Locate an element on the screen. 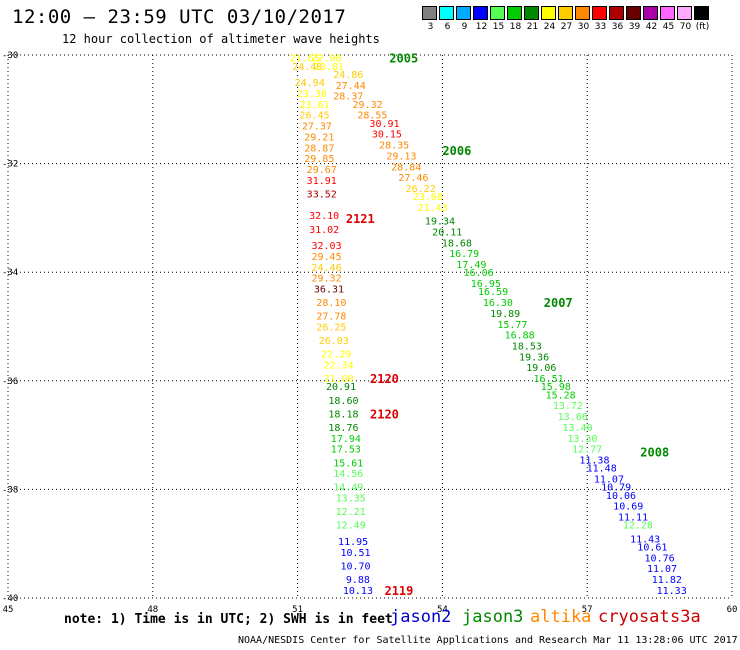  wave-height-label: 32.10 is located at coordinates (324, 216).